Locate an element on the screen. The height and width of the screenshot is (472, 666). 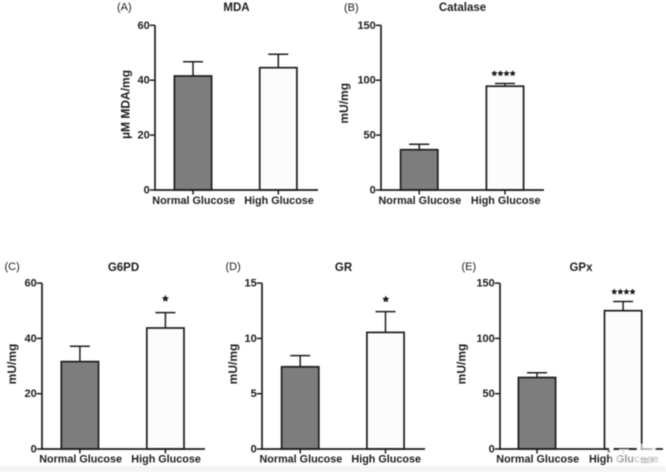
svg-text: µM MDA/mg is located at coordinates (125, 104).